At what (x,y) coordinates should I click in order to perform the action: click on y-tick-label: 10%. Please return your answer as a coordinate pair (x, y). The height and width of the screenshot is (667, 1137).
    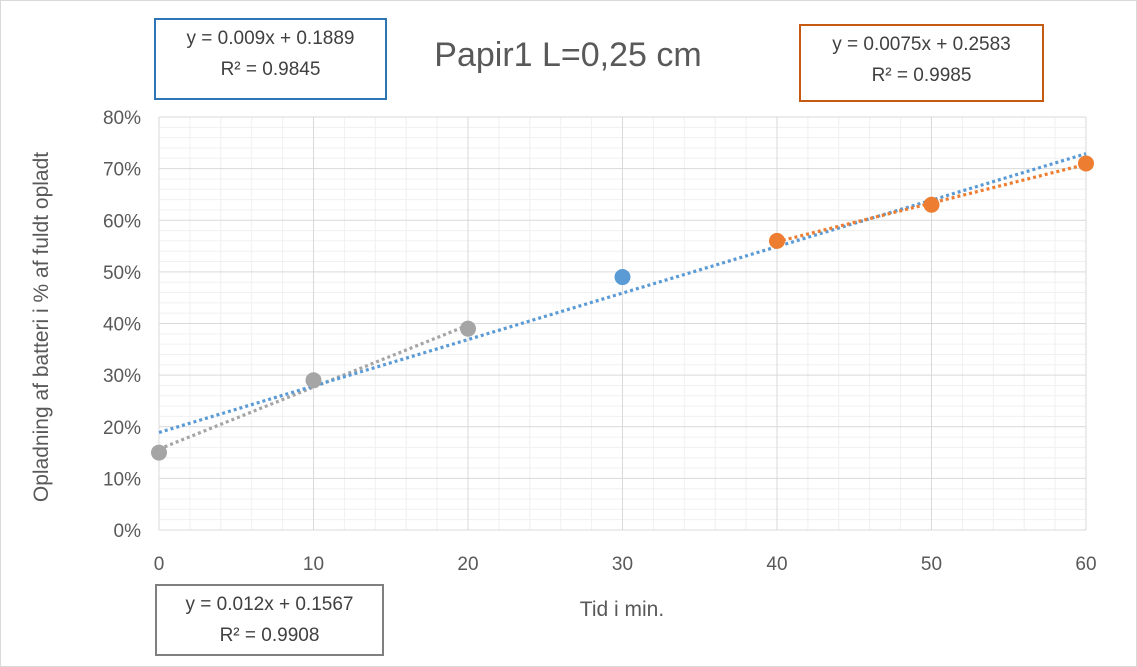
    Looking at the image, I should click on (122, 479).